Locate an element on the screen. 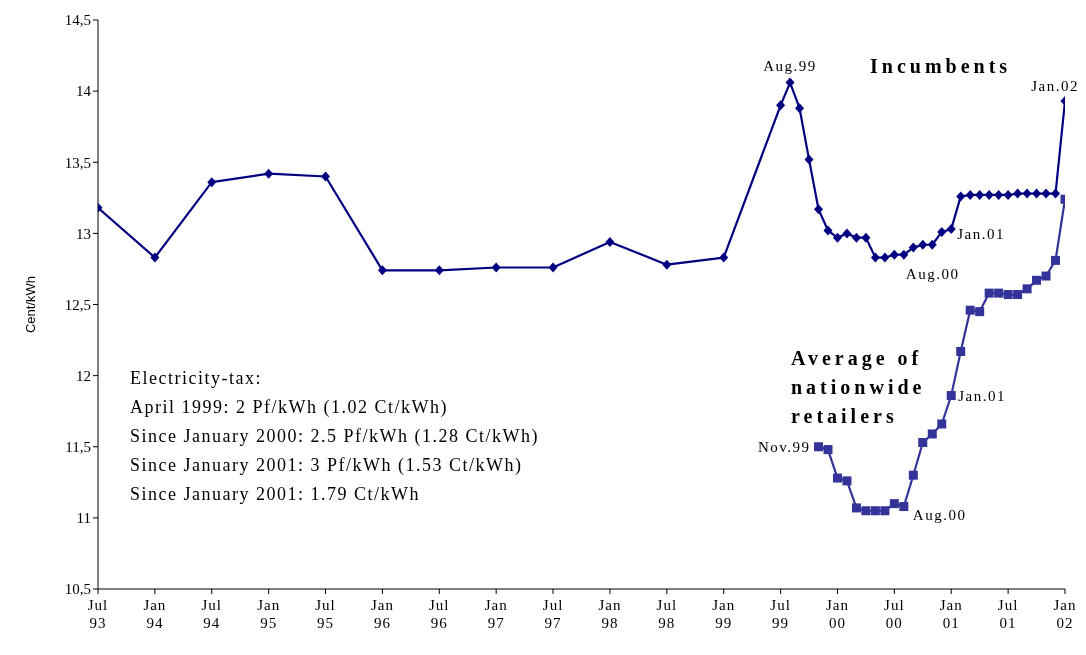  x-tick-label: Jan 95 is located at coordinates (269, 614).